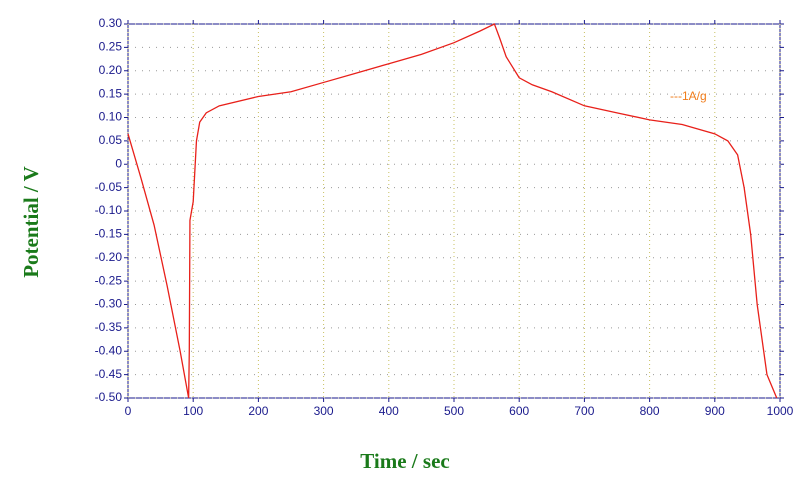 Image resolution: width=800 pixels, height=479 pixels. I want to click on y-tick-label: -0.35, so click(109, 327).